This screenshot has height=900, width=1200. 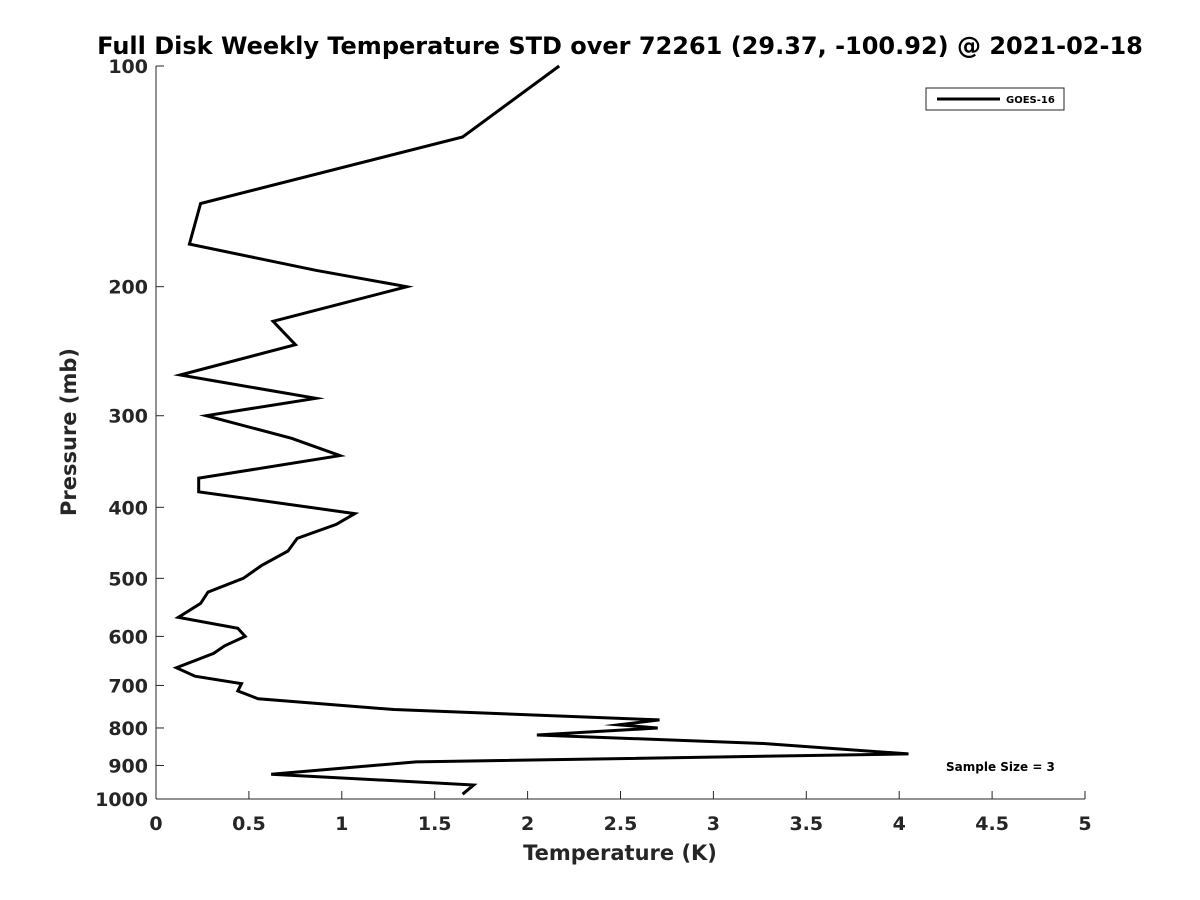 What do you see at coordinates (621, 824) in the screenshot?
I see `x-tick-label: 2.5` at bounding box center [621, 824].